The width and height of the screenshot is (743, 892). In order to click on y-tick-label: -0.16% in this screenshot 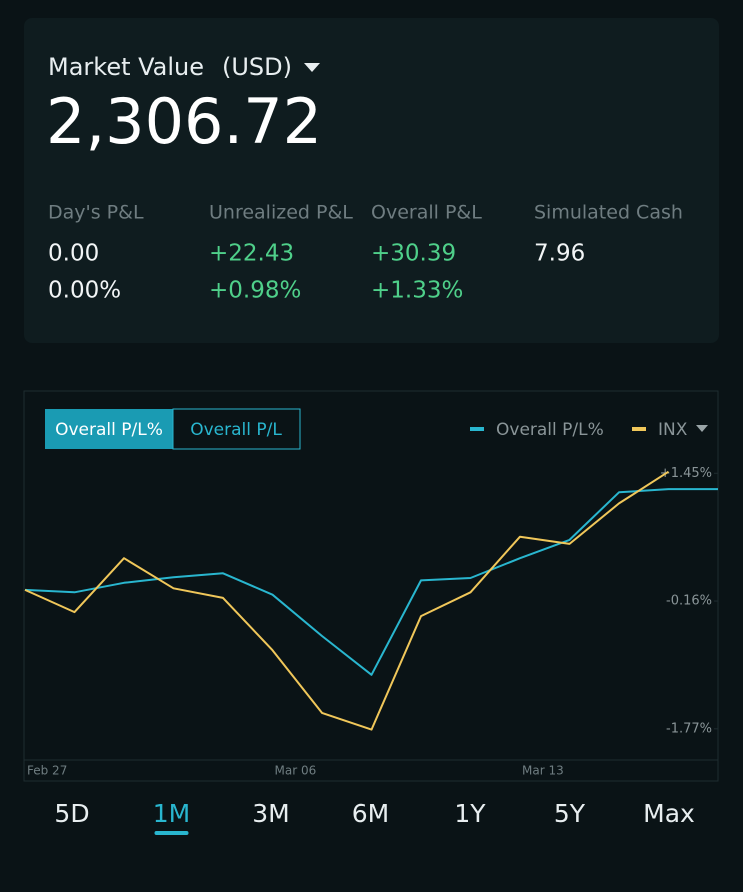, I will do `click(689, 601)`.